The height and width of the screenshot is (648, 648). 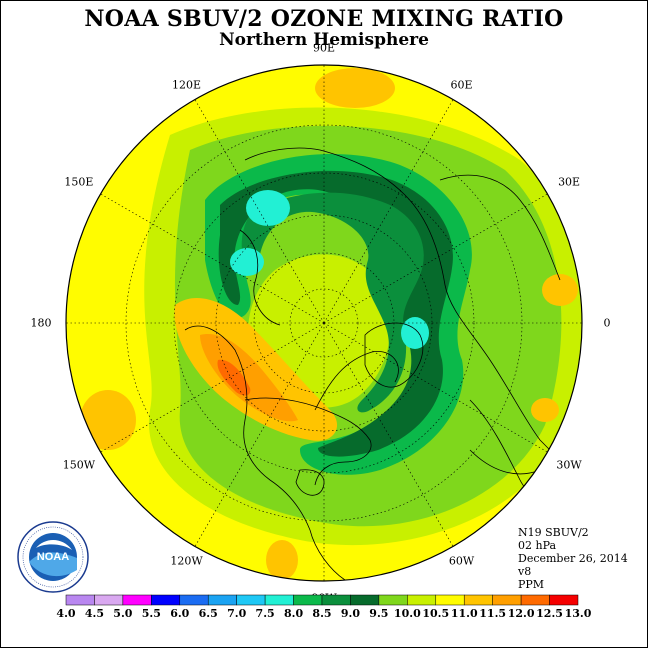 I want to click on colorbar-tick-label: 7.5, so click(x=265, y=613).